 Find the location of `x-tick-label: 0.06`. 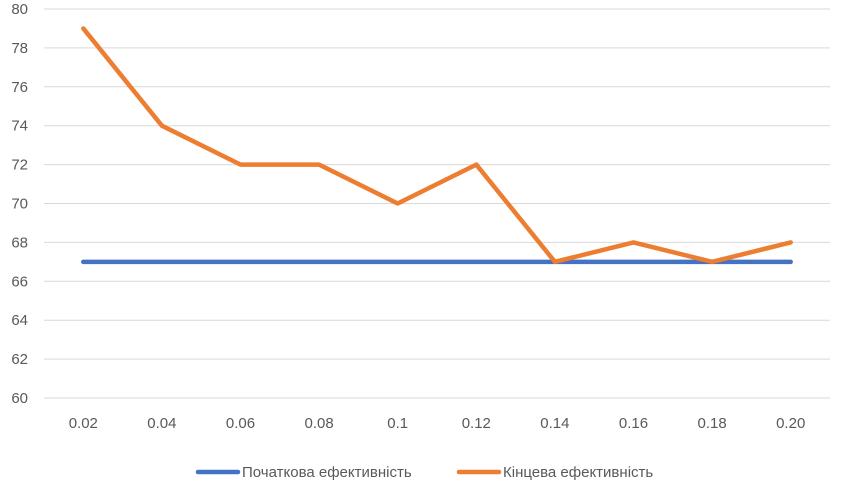

x-tick-label: 0.06 is located at coordinates (240, 423).